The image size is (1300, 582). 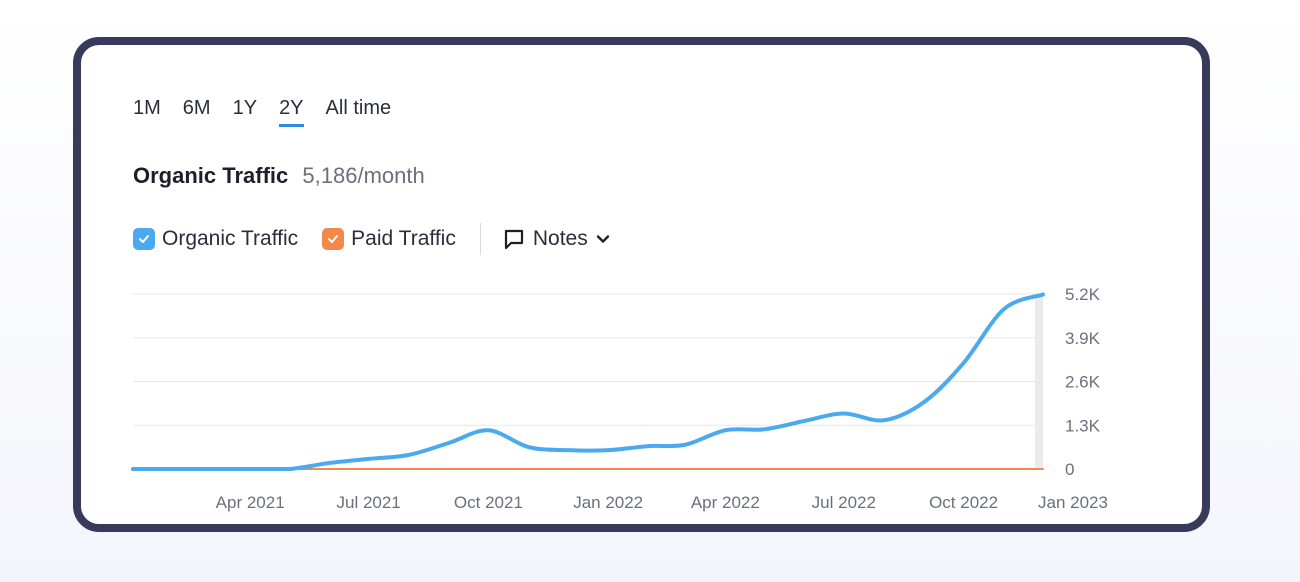 I want to click on y-tick-label: 2.6K, so click(x=1083, y=382).